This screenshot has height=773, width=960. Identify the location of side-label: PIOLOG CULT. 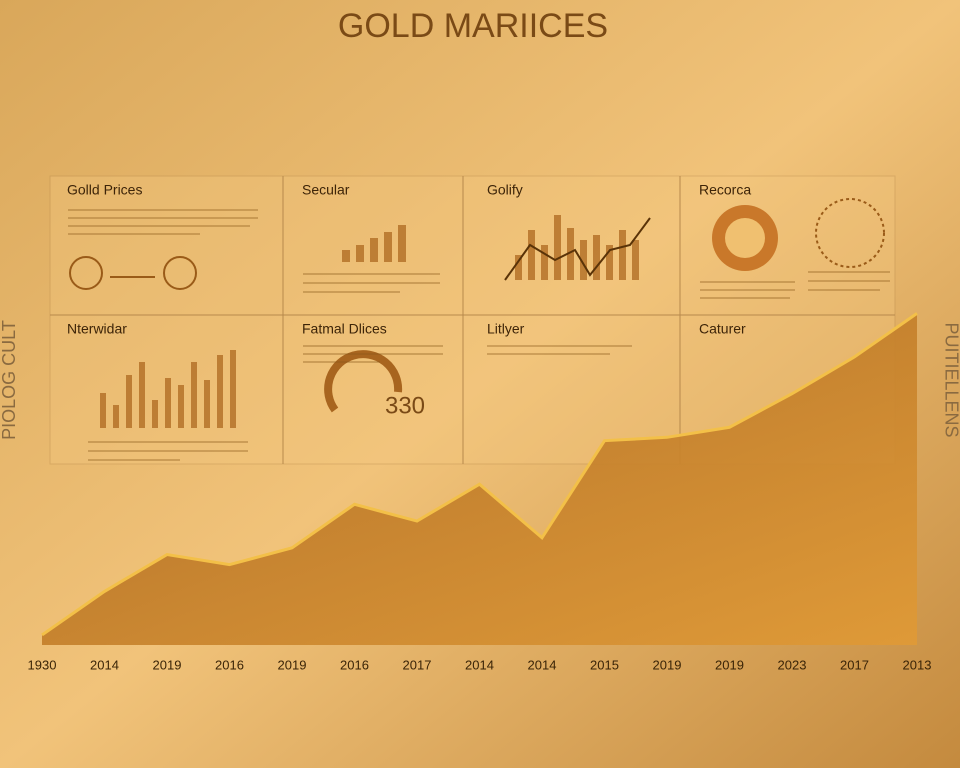
(9, 380).